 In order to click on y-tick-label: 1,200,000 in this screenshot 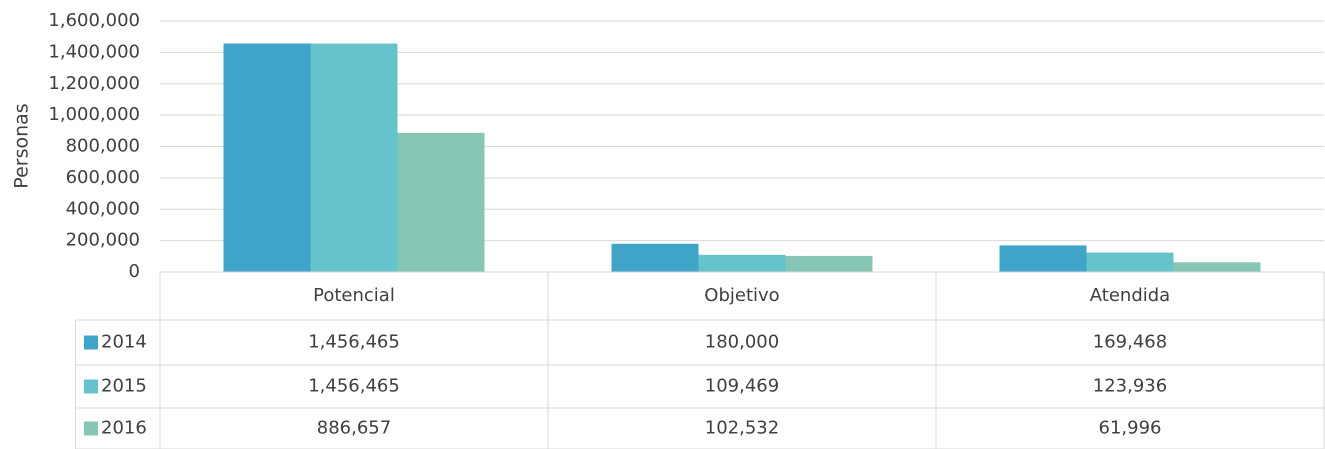, I will do `click(94, 83)`.